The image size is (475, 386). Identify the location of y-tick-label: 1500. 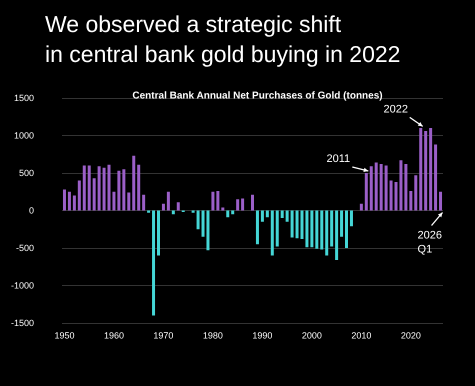
(24, 98).